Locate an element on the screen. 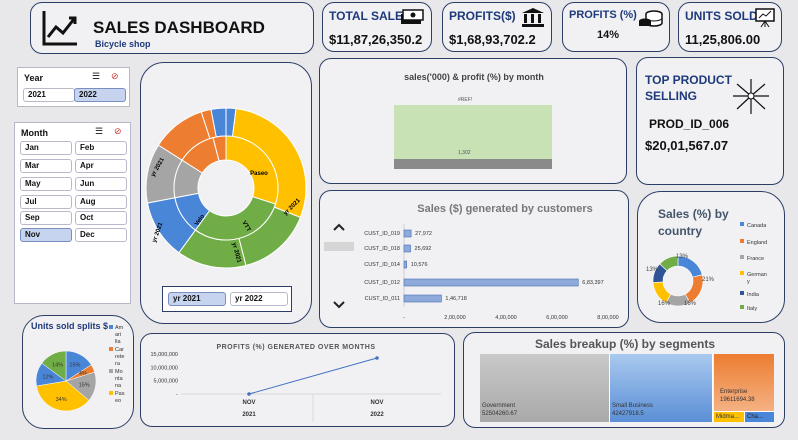  month-button-dec: Dec is located at coordinates (101, 235).